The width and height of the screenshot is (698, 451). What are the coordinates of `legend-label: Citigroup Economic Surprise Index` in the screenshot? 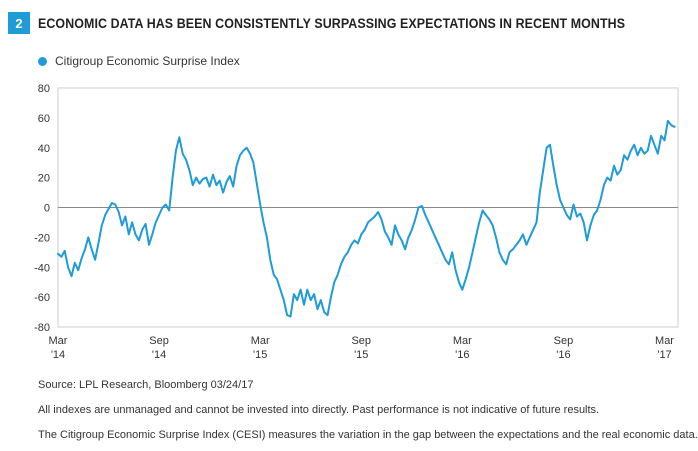 It's located at (147, 61).